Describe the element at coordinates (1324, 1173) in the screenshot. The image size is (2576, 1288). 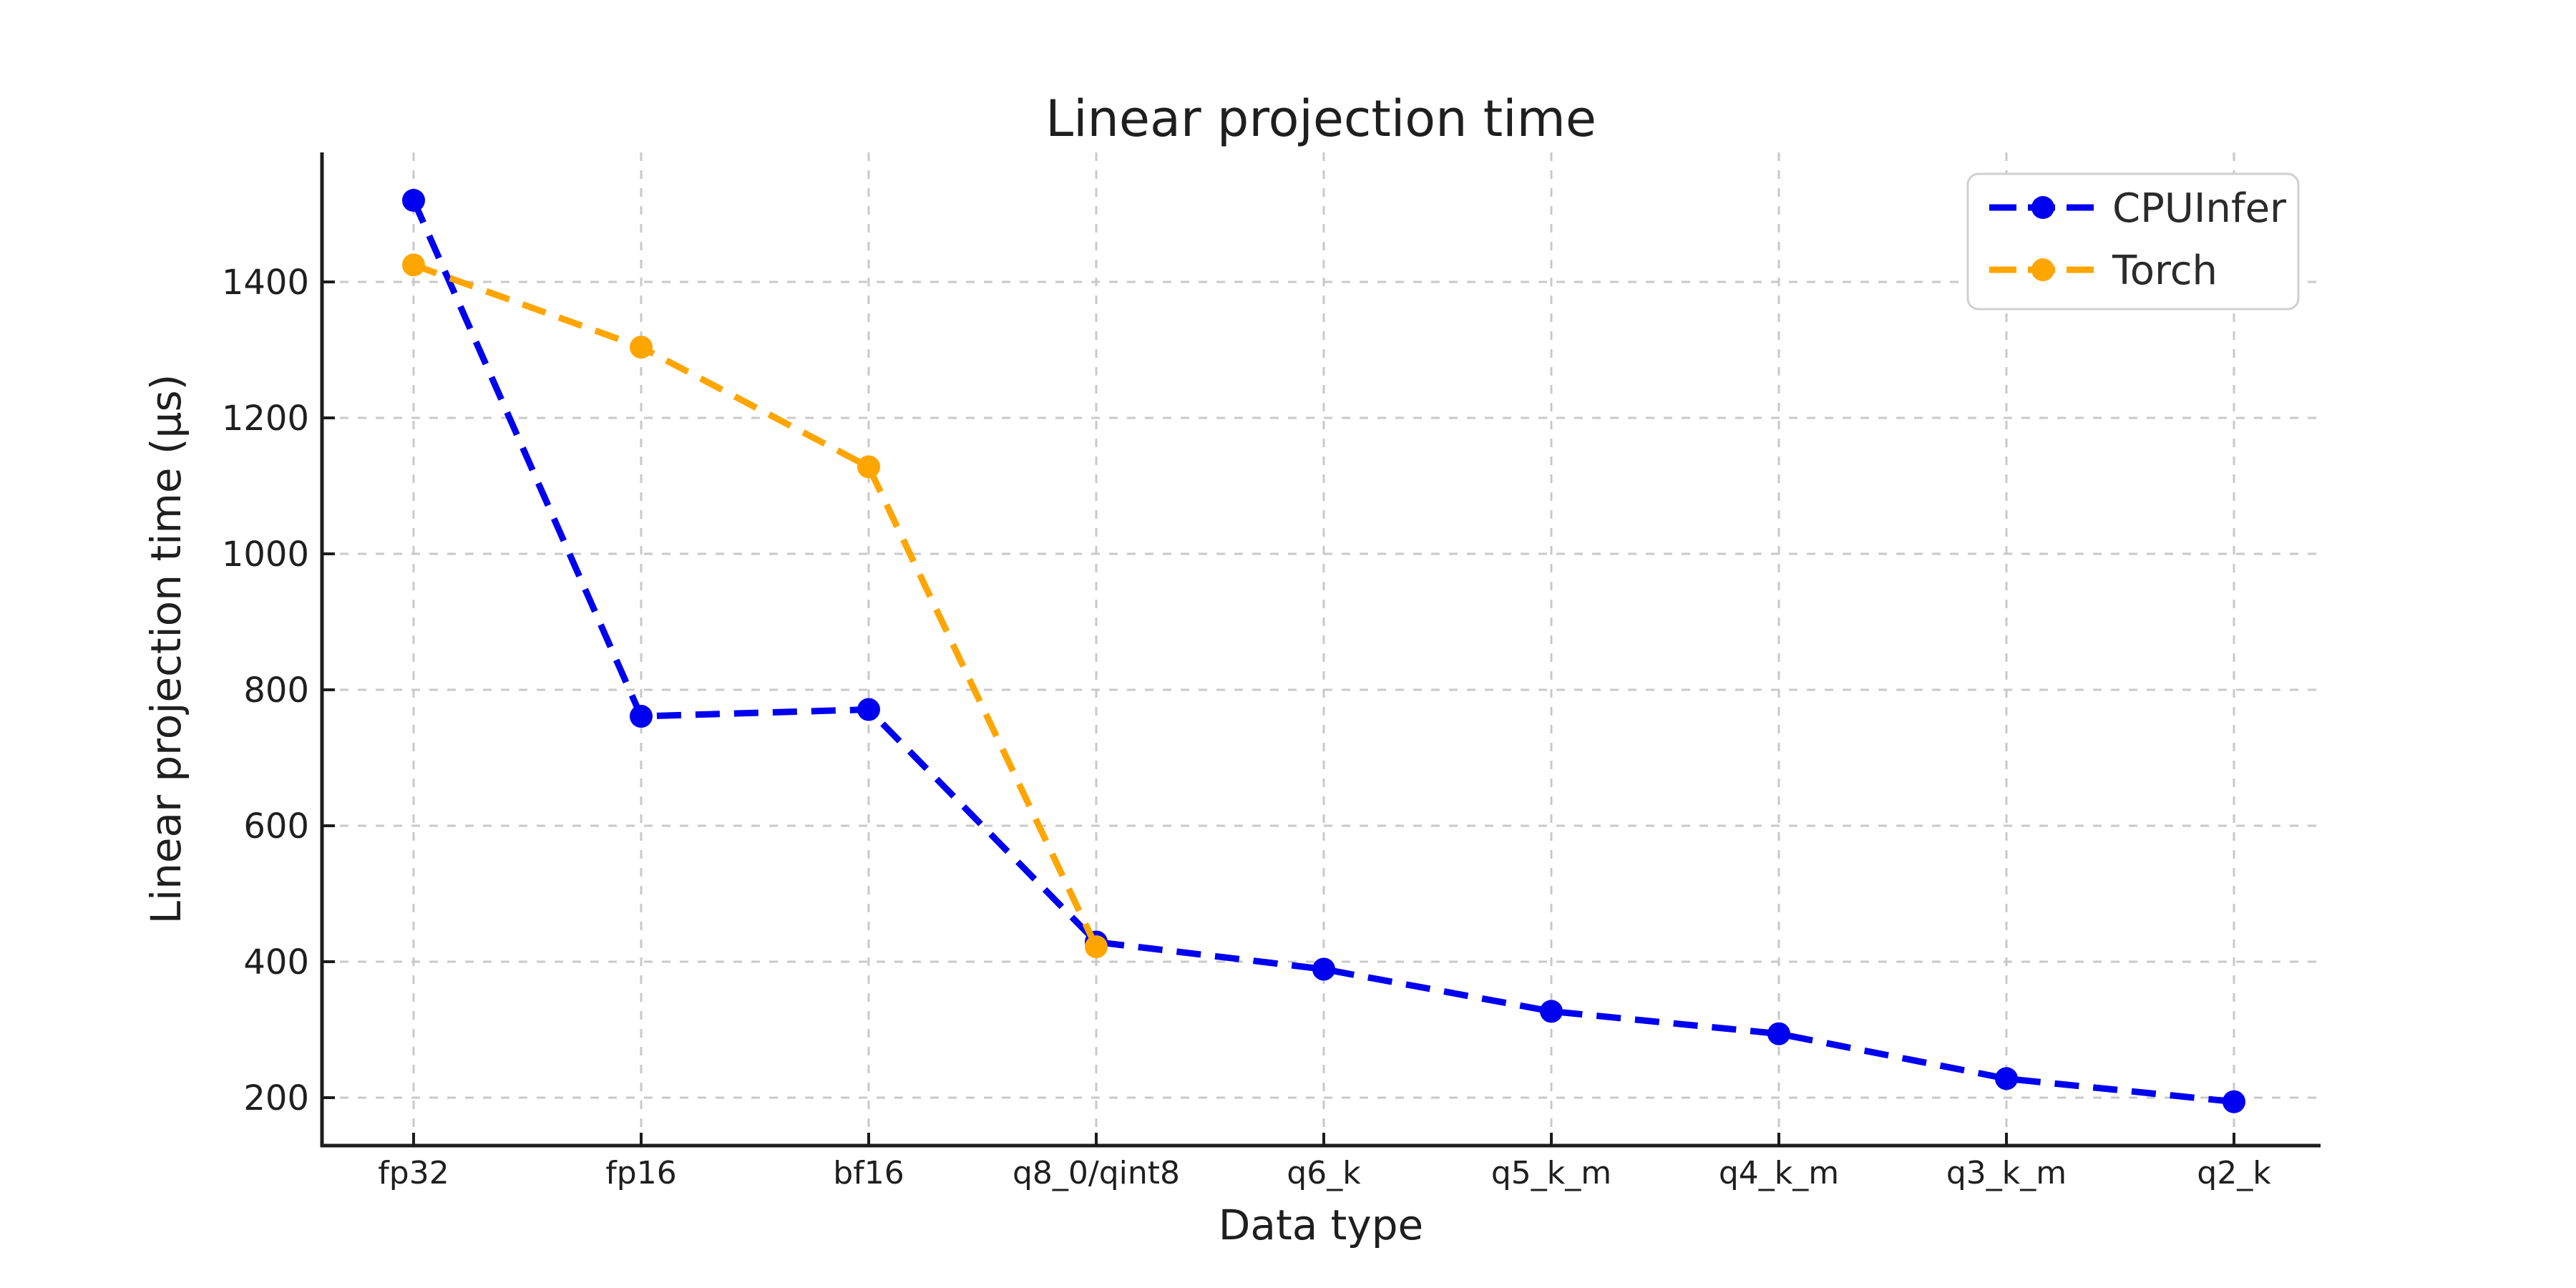
I see `x-tick-label: q6_k` at that location.